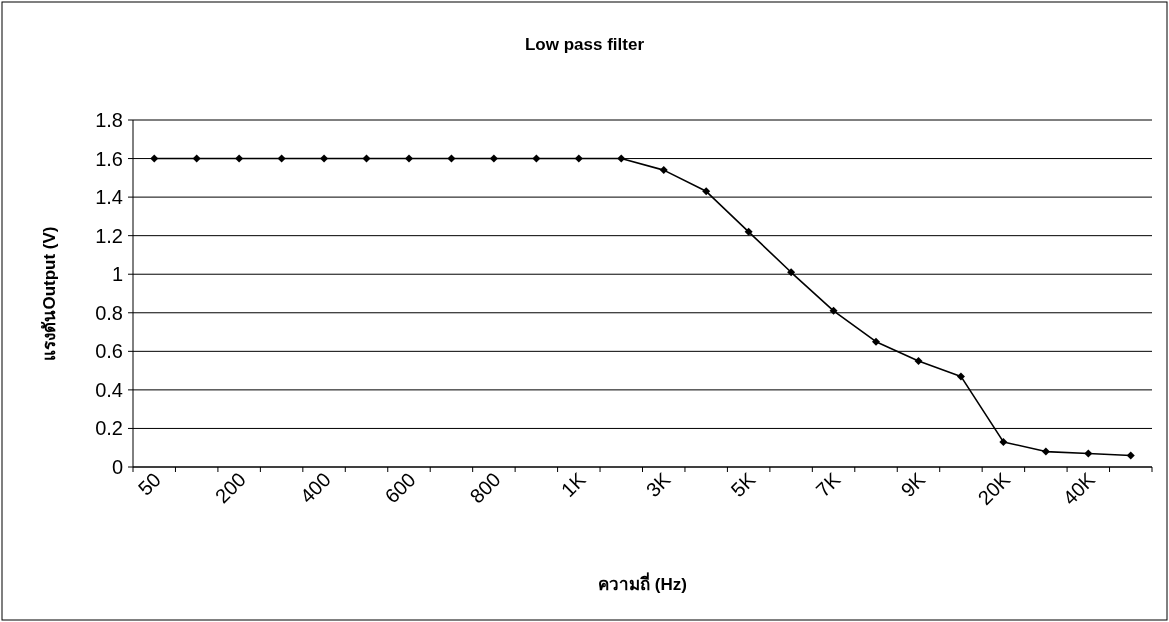 This screenshot has width=1169, height=622. What do you see at coordinates (109, 120) in the screenshot?
I see `y-tick-label: 1.8` at bounding box center [109, 120].